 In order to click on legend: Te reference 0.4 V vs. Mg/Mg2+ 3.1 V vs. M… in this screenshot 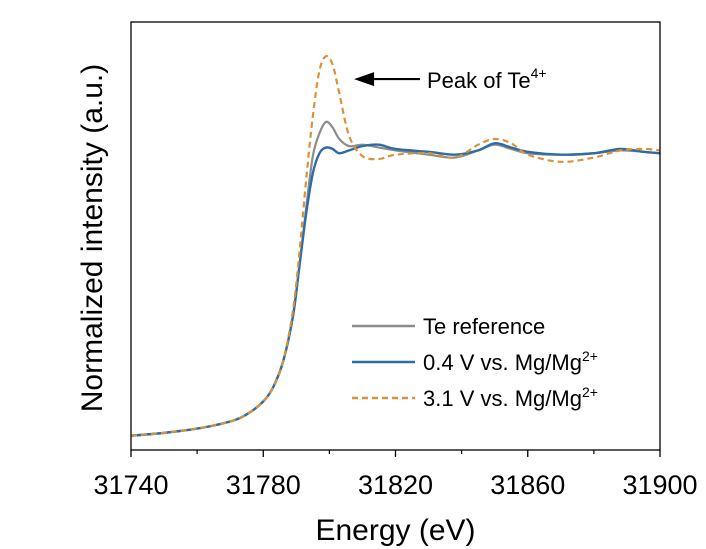, I will do `click(475, 362)`.